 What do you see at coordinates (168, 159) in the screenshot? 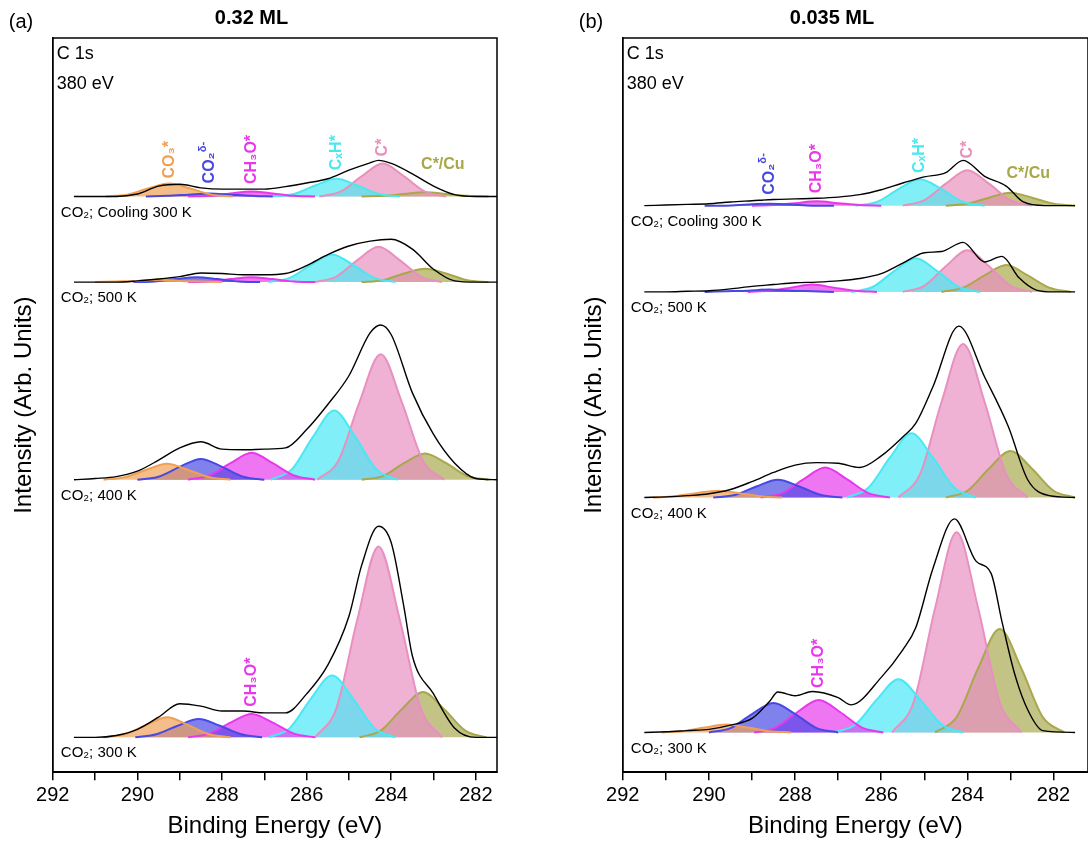
I see `text: CO₃*` at bounding box center [168, 159].